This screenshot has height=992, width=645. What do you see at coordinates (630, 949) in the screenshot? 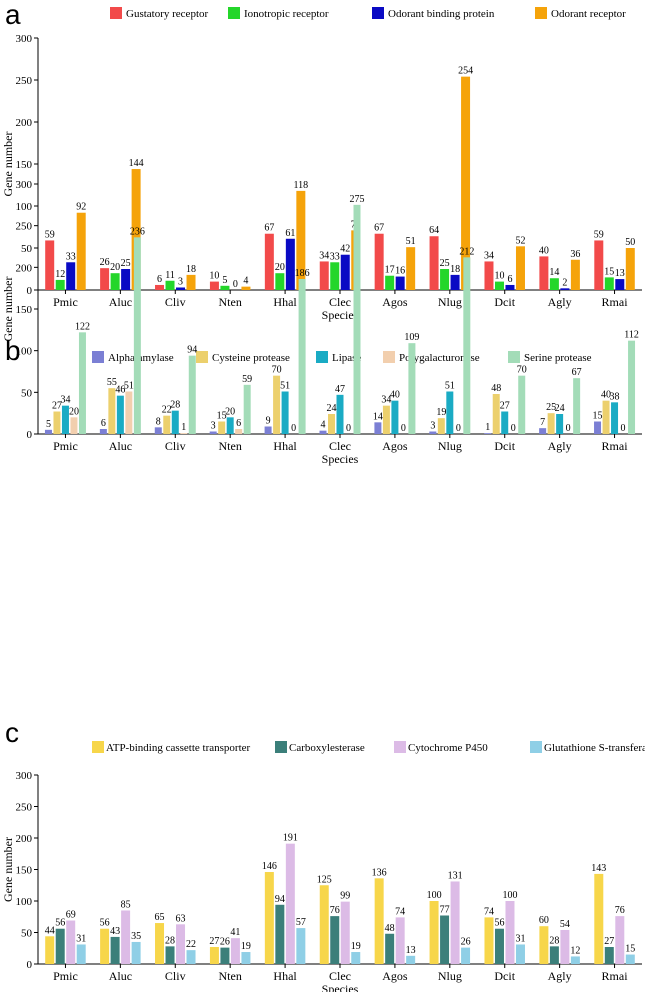
I see `data-label: 15` at bounding box center [630, 949].